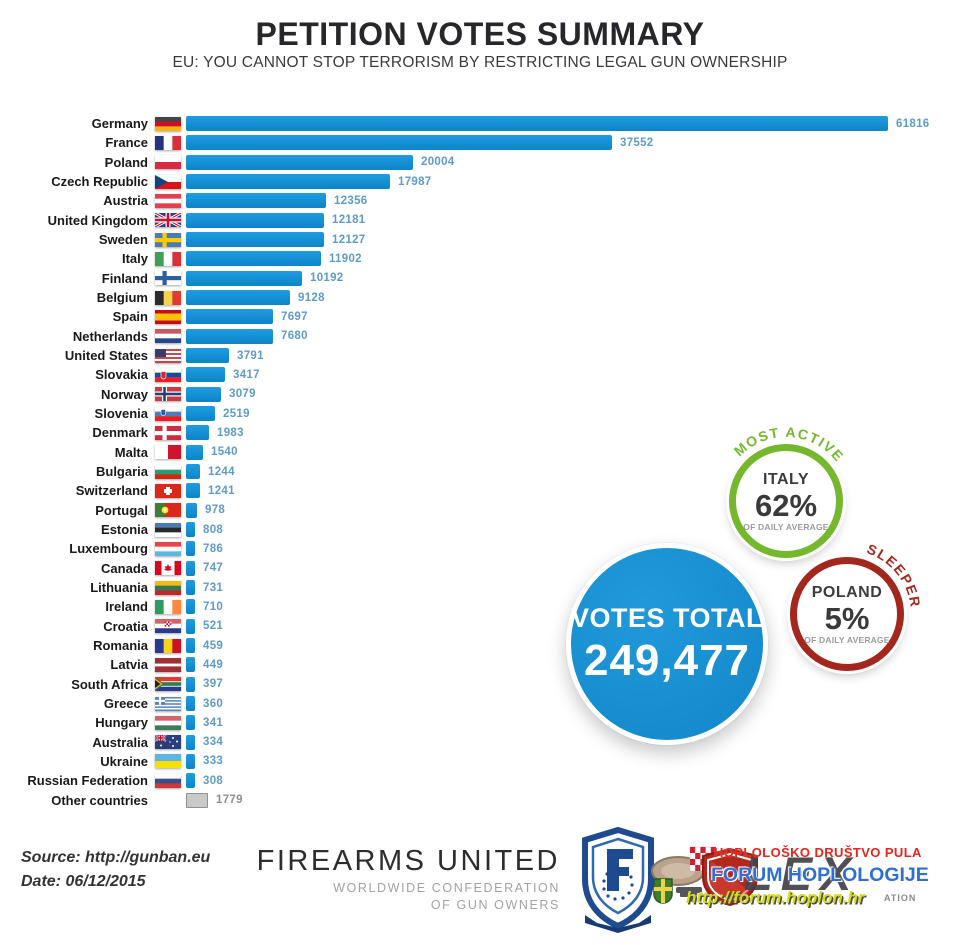 This screenshot has height=945, width=960. What do you see at coordinates (106, 356) in the screenshot?
I see `country-label: United States` at bounding box center [106, 356].